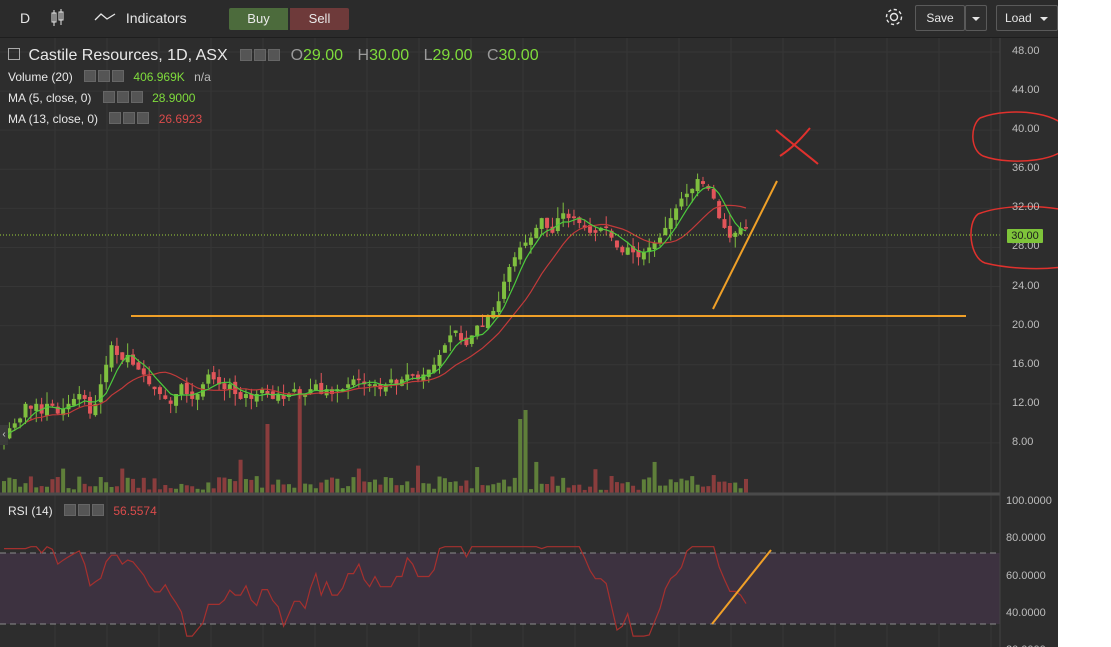  Describe the element at coordinates (1027, 18) in the screenshot. I see `load-button: Load` at that location.